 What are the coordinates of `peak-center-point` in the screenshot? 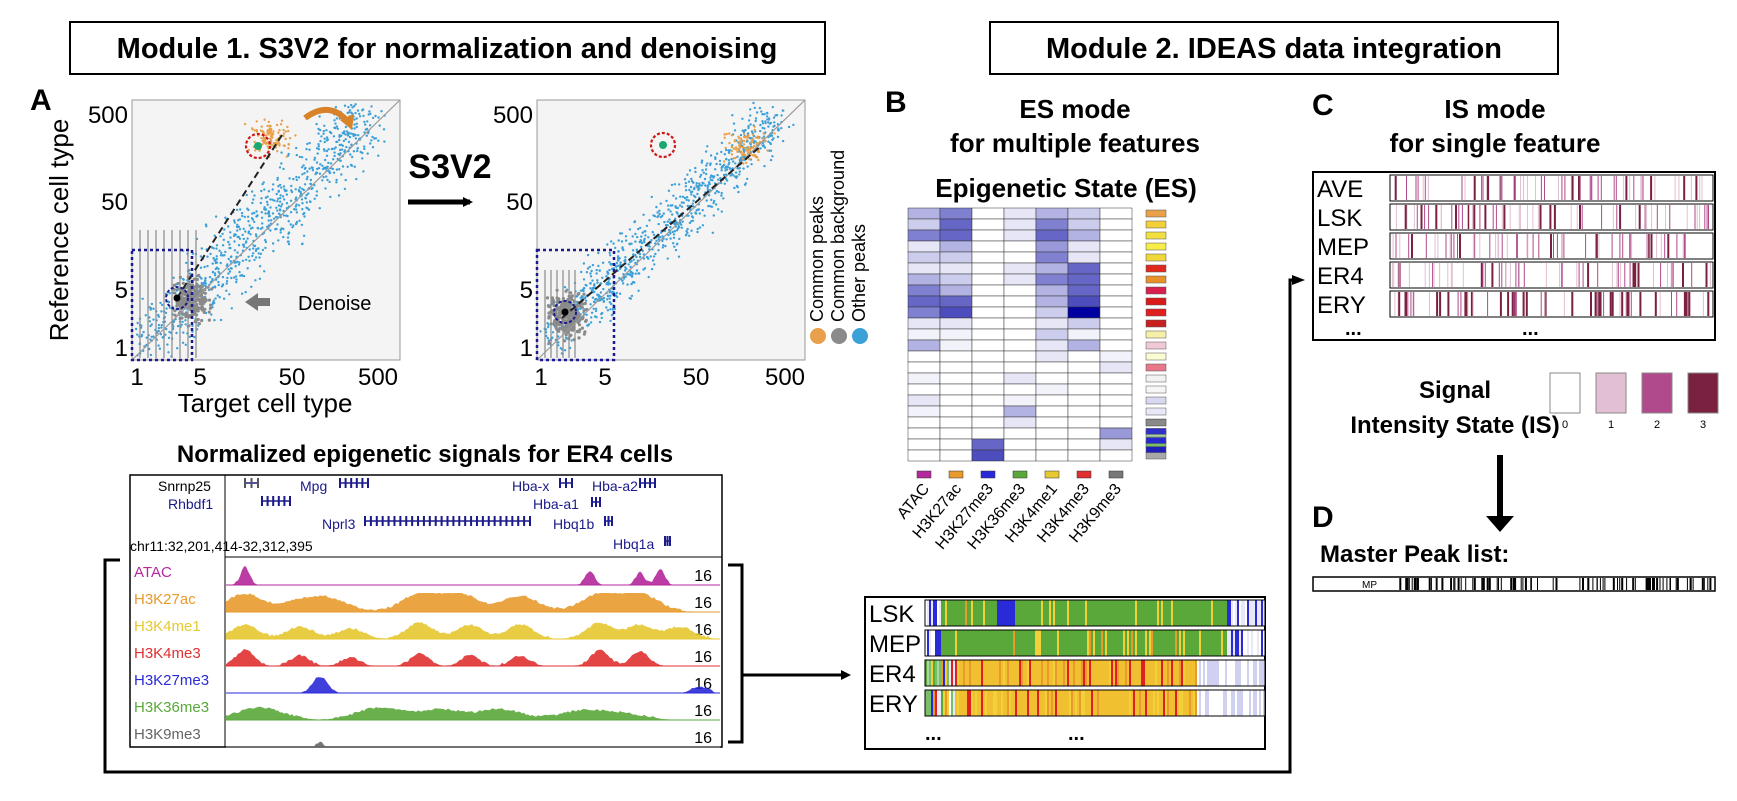 It's located at (258, 146).